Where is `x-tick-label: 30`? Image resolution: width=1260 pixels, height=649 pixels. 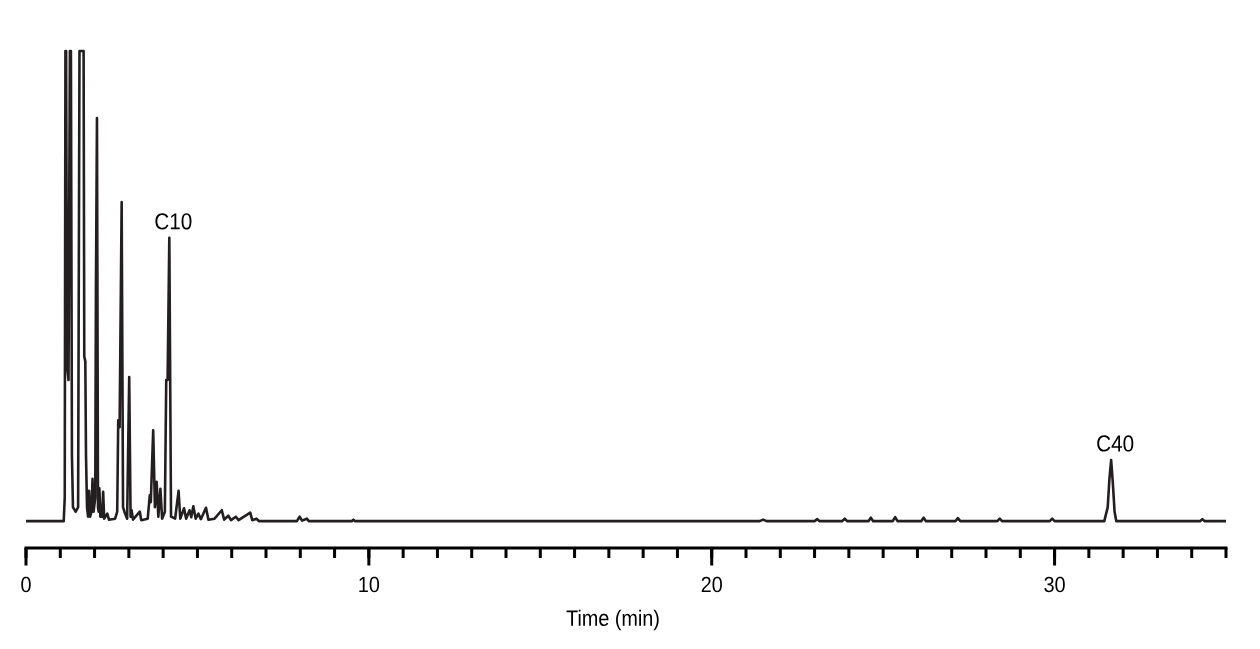 x-tick-label: 30 is located at coordinates (1054, 584).